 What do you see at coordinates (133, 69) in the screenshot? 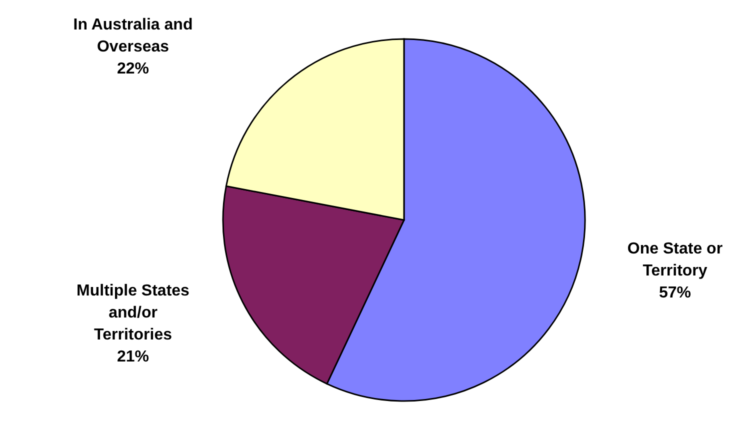
I see `data-label: 22%` at bounding box center [133, 69].